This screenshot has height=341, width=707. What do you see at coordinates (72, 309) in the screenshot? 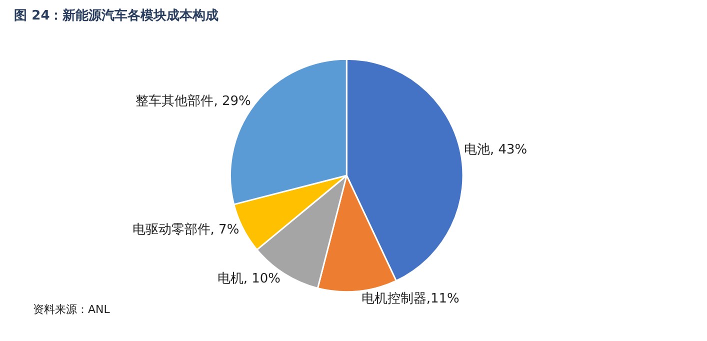
I see `text: 资料来源：ANL` at bounding box center [72, 309].